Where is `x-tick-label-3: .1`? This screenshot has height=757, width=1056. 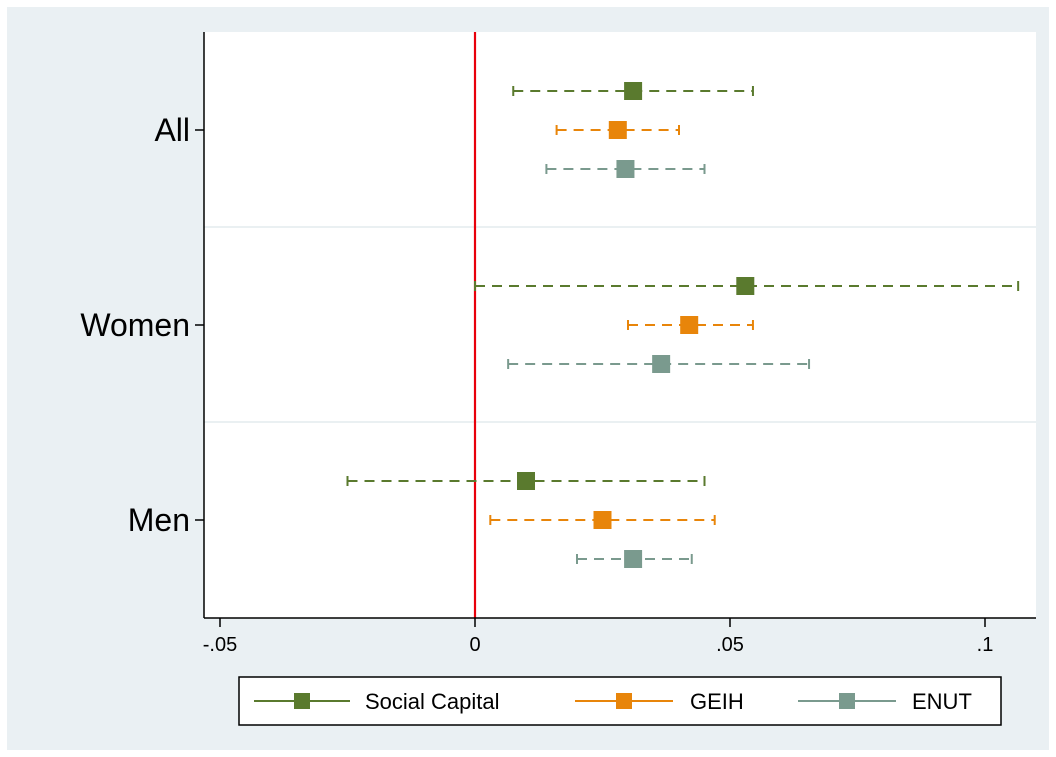 x-tick-label-3: .1 is located at coordinates (985, 645).